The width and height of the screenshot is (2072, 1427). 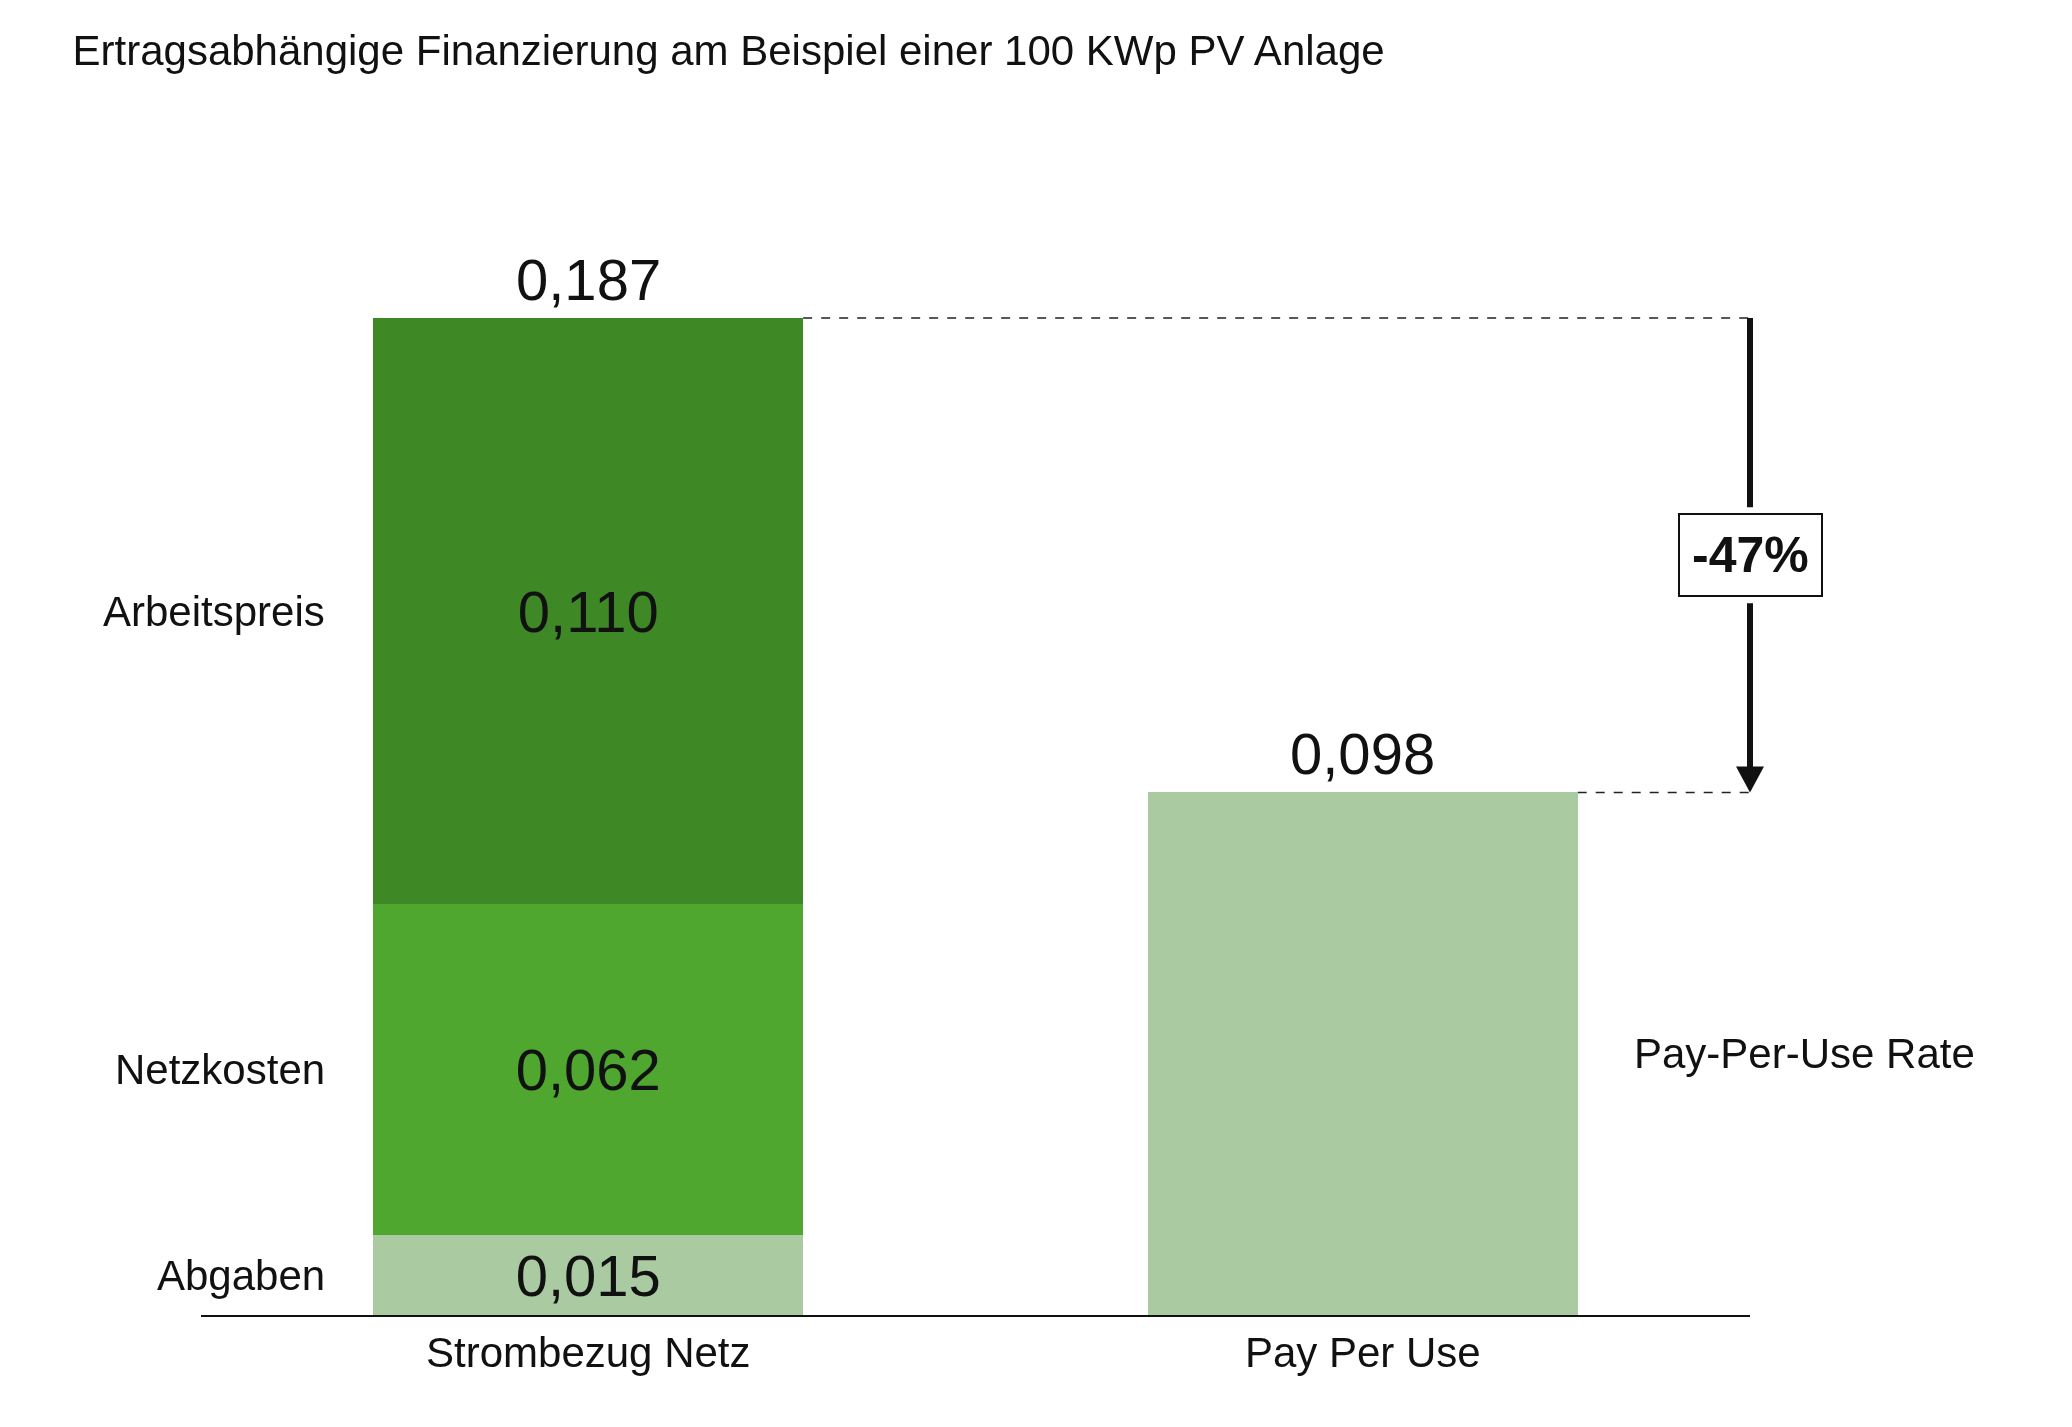 What do you see at coordinates (588, 1070) in the screenshot?
I see `data-label: 0,062` at bounding box center [588, 1070].